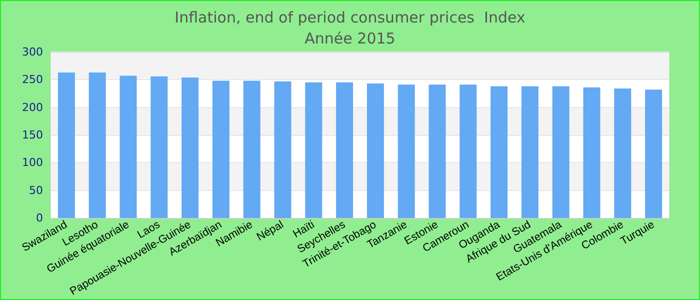  I want to click on chart-subtitle: Année 2015, so click(350, 39).